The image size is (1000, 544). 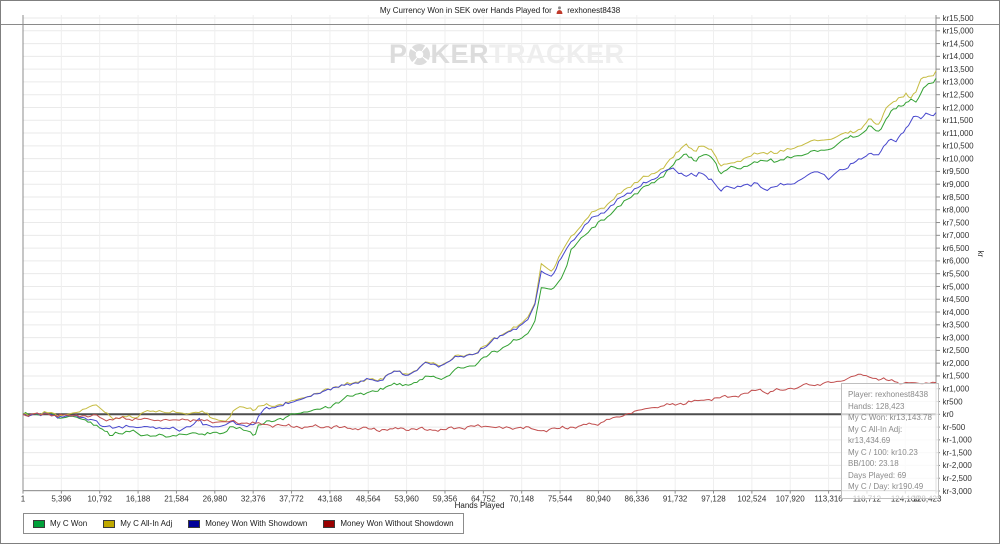 What do you see at coordinates (867, 499) in the screenshot?
I see `svg-text: 118,712` at bounding box center [867, 499].